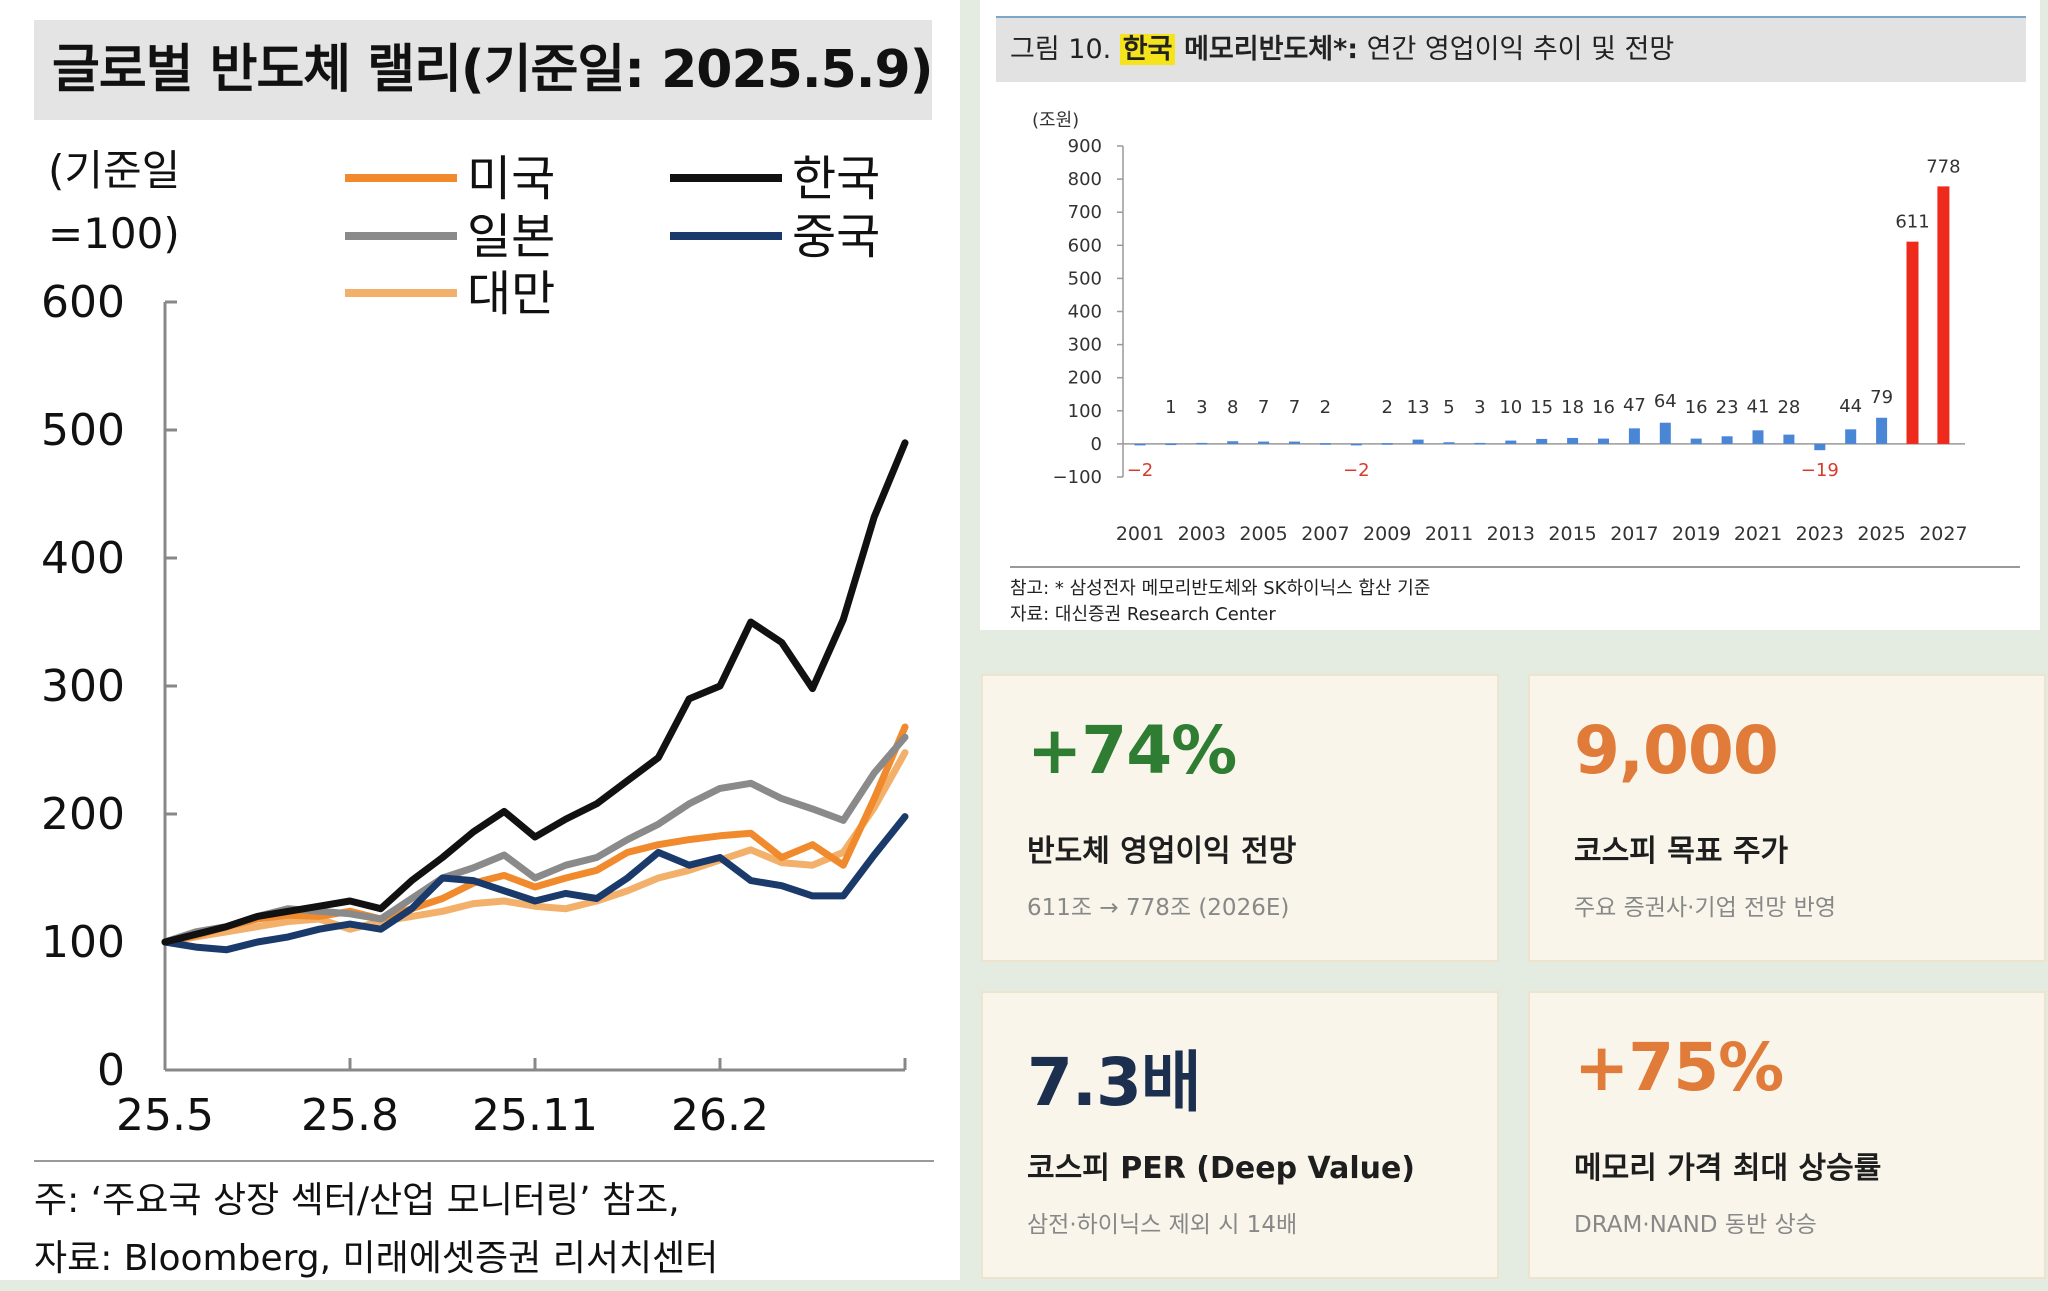 The height and width of the screenshot is (1291, 2048). Describe the element at coordinates (836, 179) in the screenshot. I see `legend-label: 한국` at that location.